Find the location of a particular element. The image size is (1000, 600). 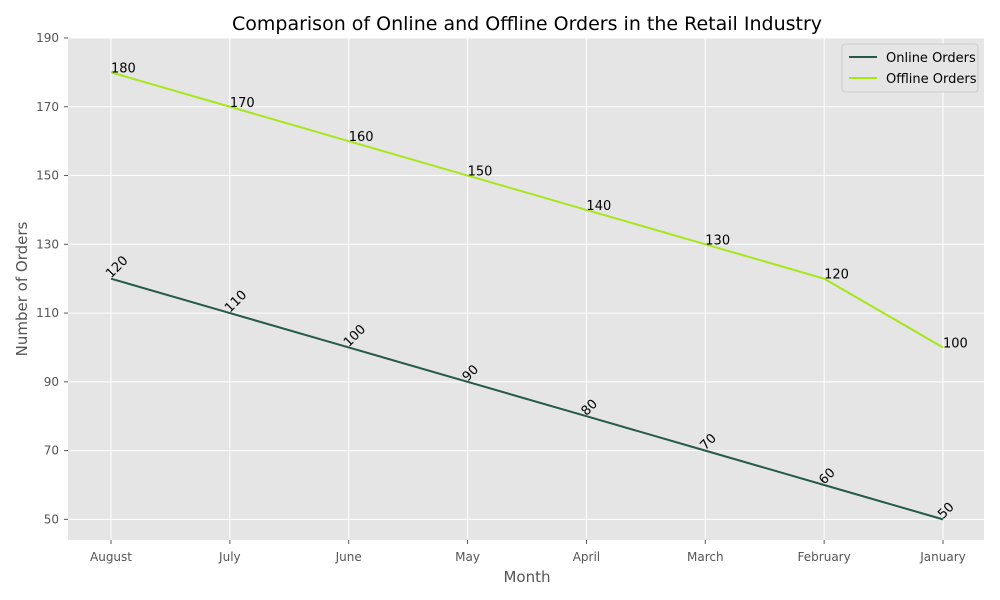

data-label: 180 is located at coordinates (123, 68).